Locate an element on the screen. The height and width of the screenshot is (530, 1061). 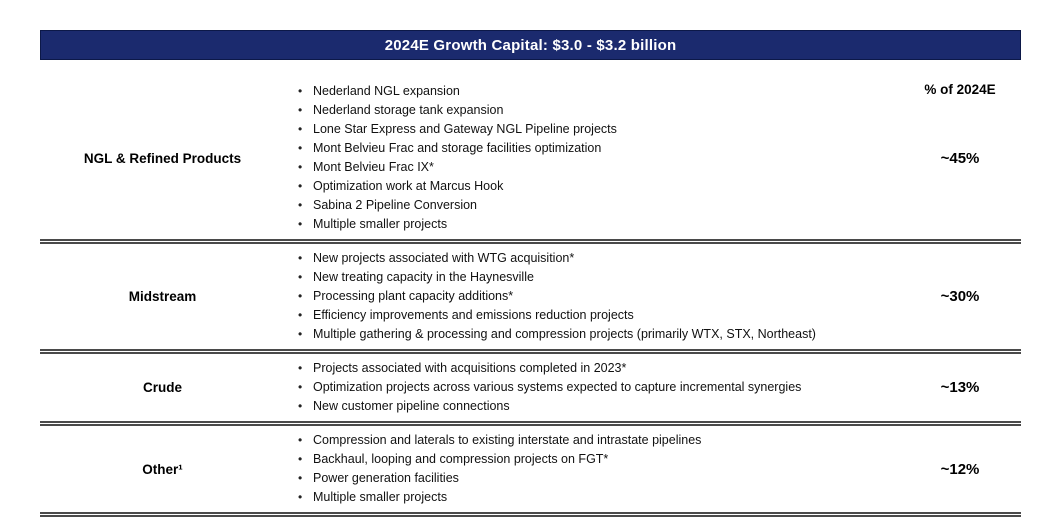
bullet-item: Processing plant capacity additions* is located at coordinates (592, 296).